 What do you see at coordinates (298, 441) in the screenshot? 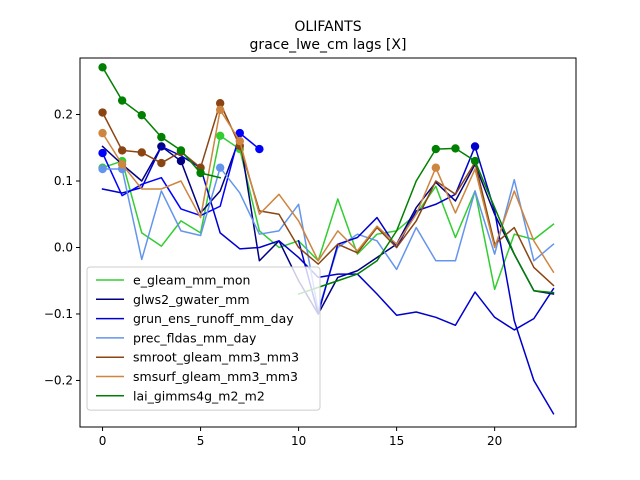
I see `x-tick-label: 10` at bounding box center [298, 441].